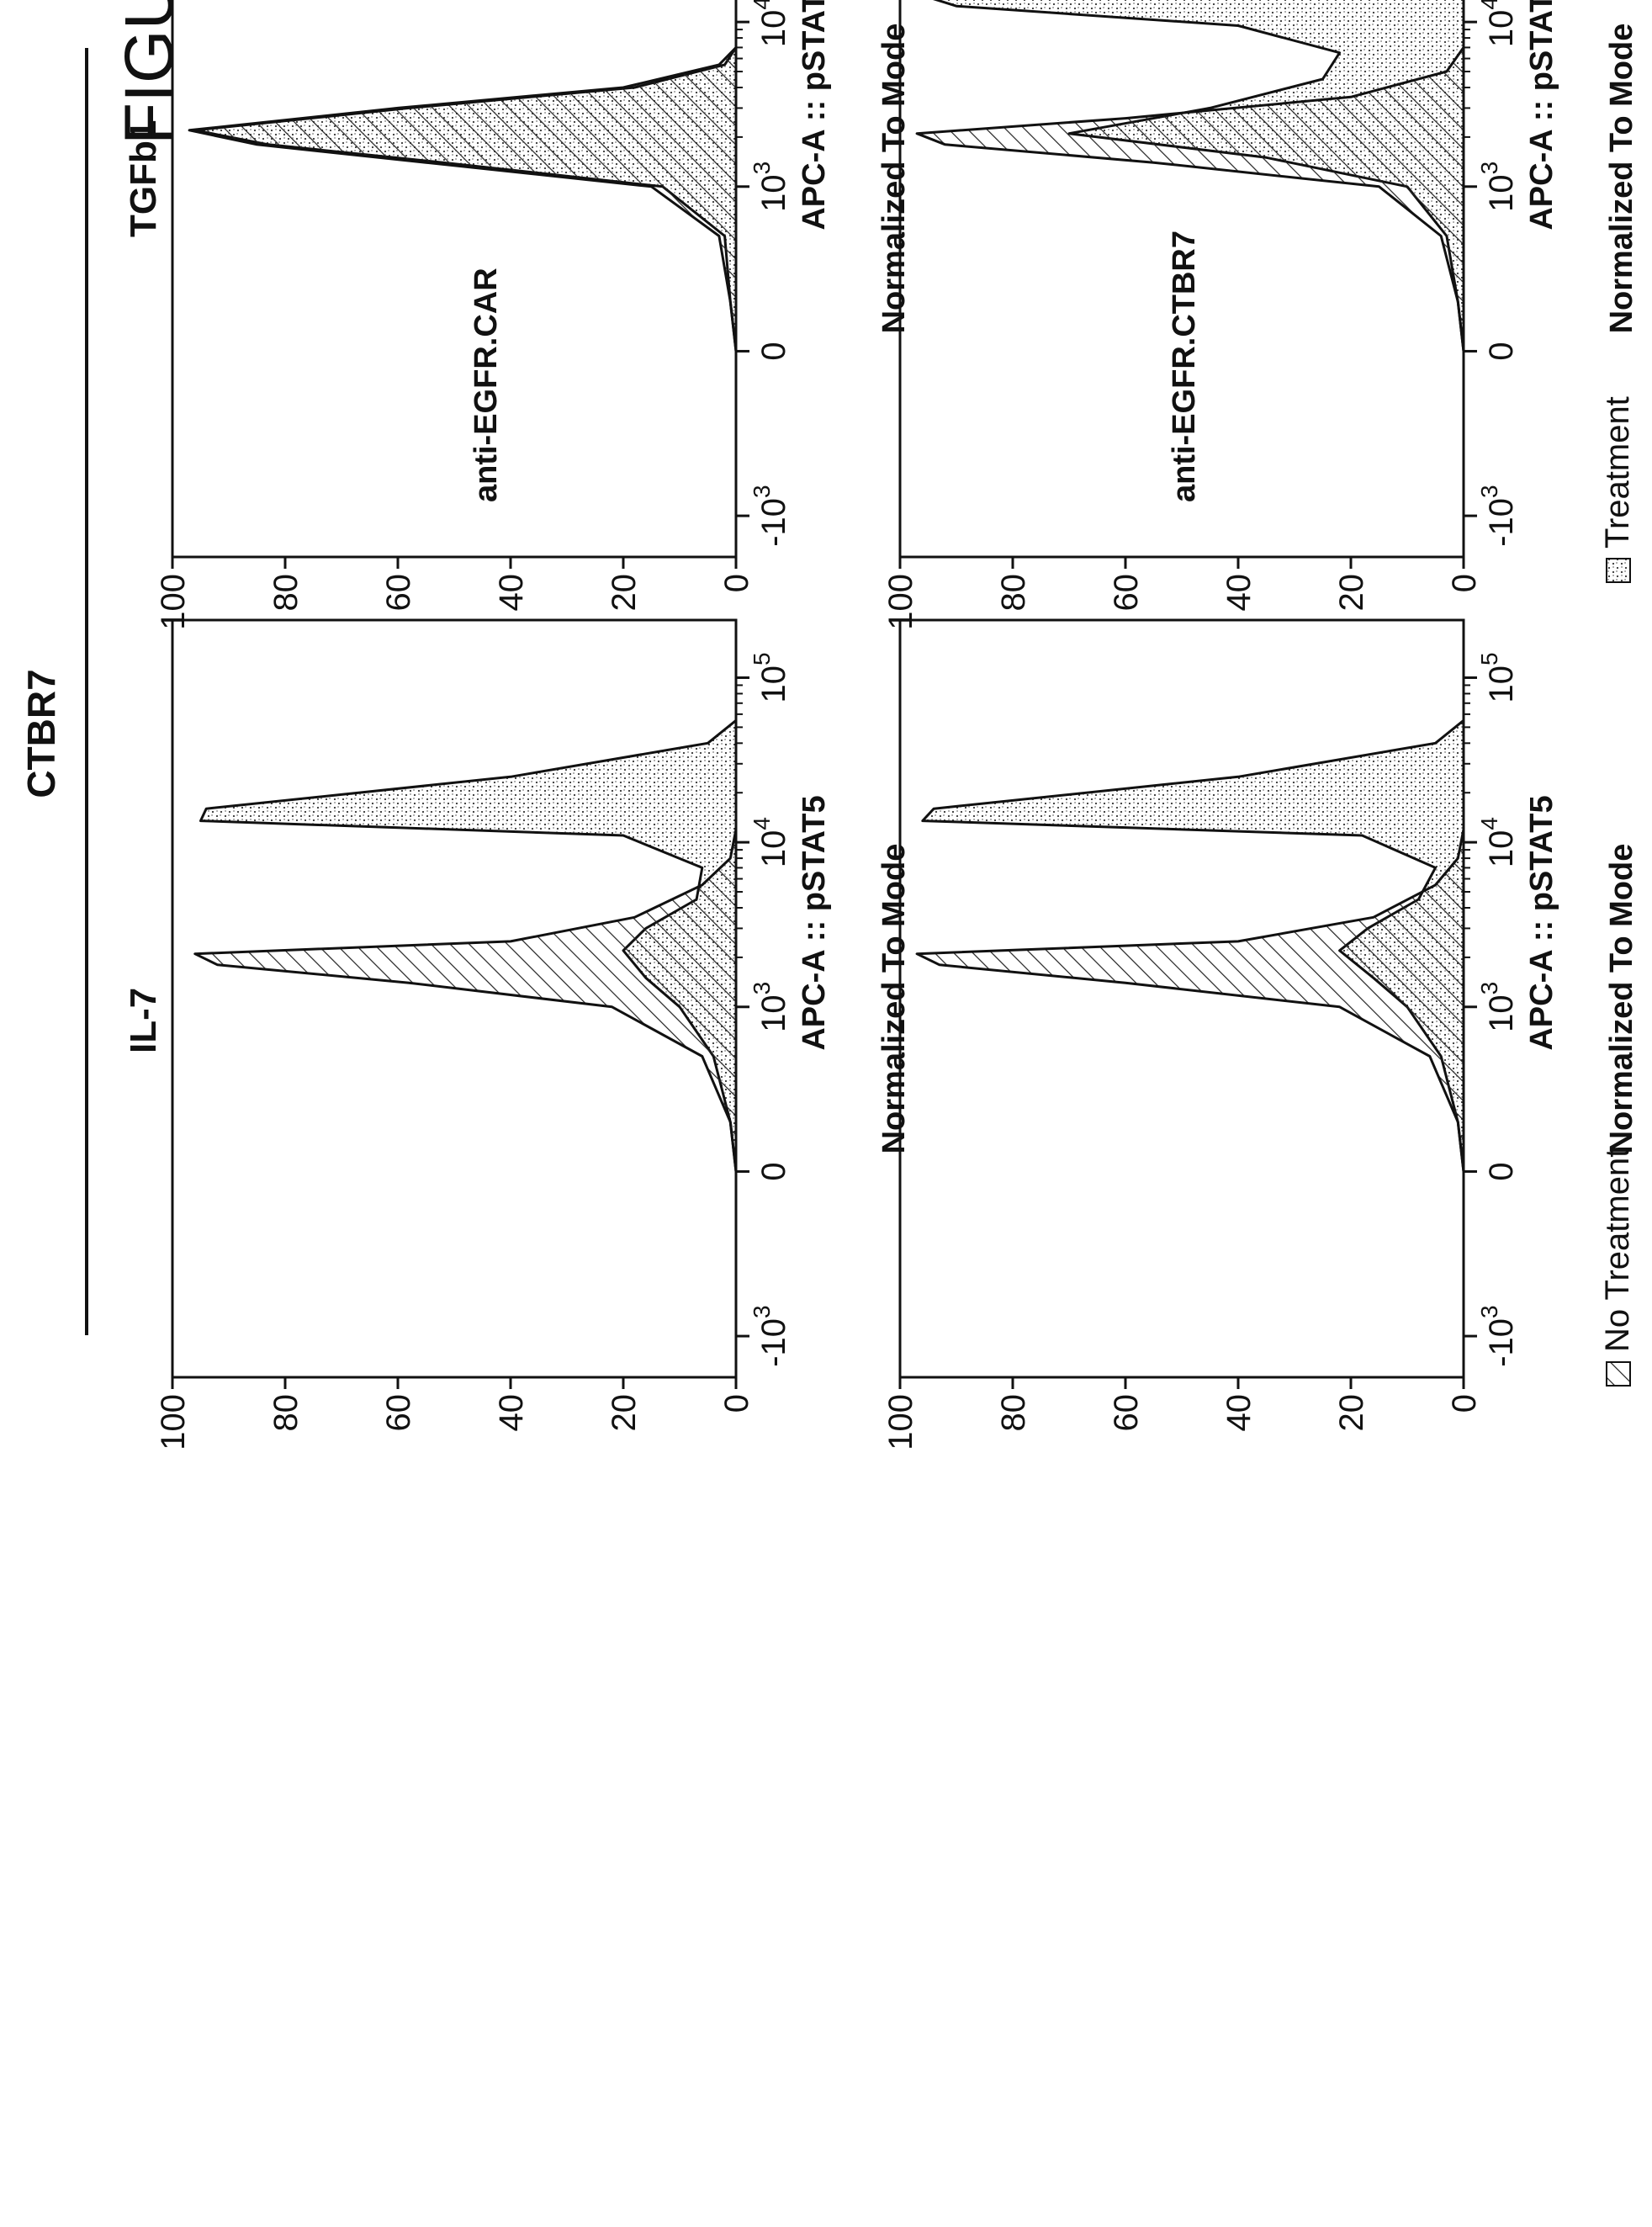 Image resolution: width=1652 pixels, height=2227 pixels. I want to click on legend-label-treatment: Treatment, so click(1617, 472).